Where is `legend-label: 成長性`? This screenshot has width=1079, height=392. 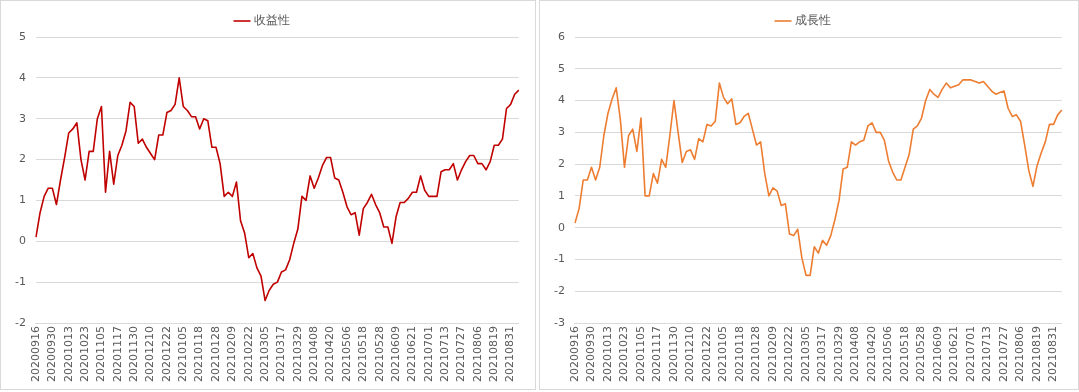 legend-label: 成長性 is located at coordinates (813, 20).